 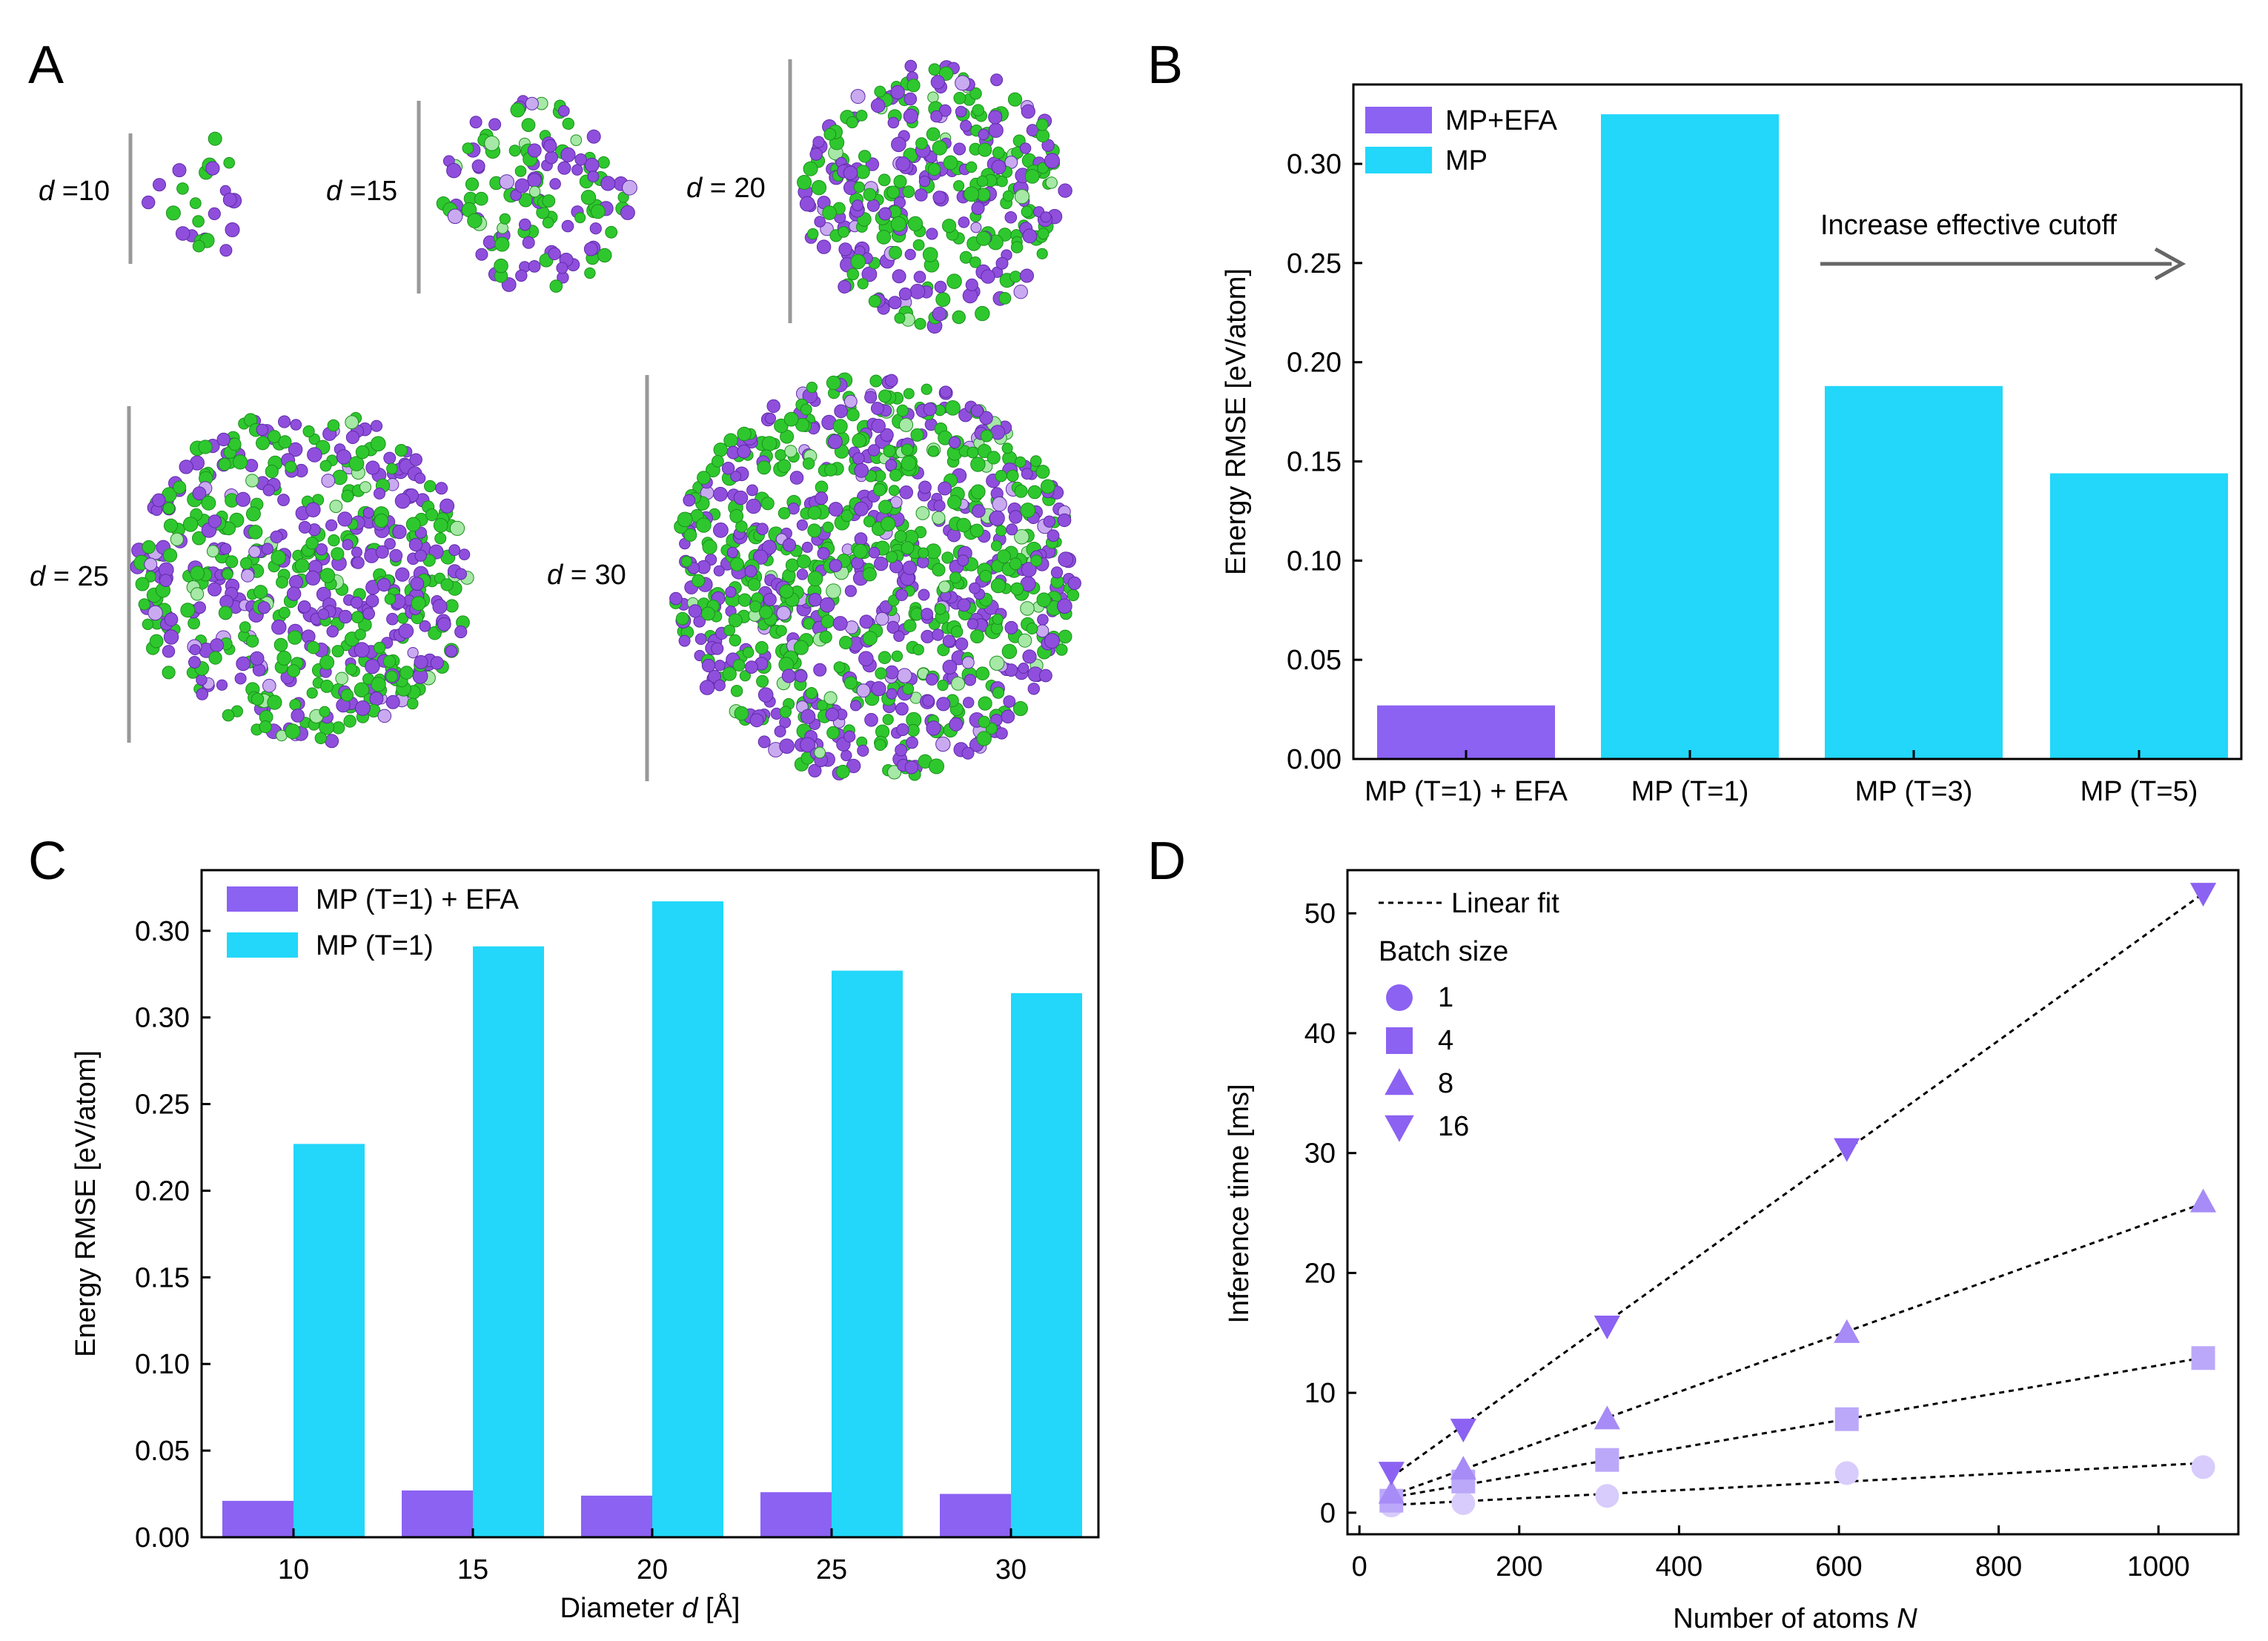 What do you see at coordinates (1165, 65) in the screenshot?
I see `panel-letter-b: B` at bounding box center [1165, 65].